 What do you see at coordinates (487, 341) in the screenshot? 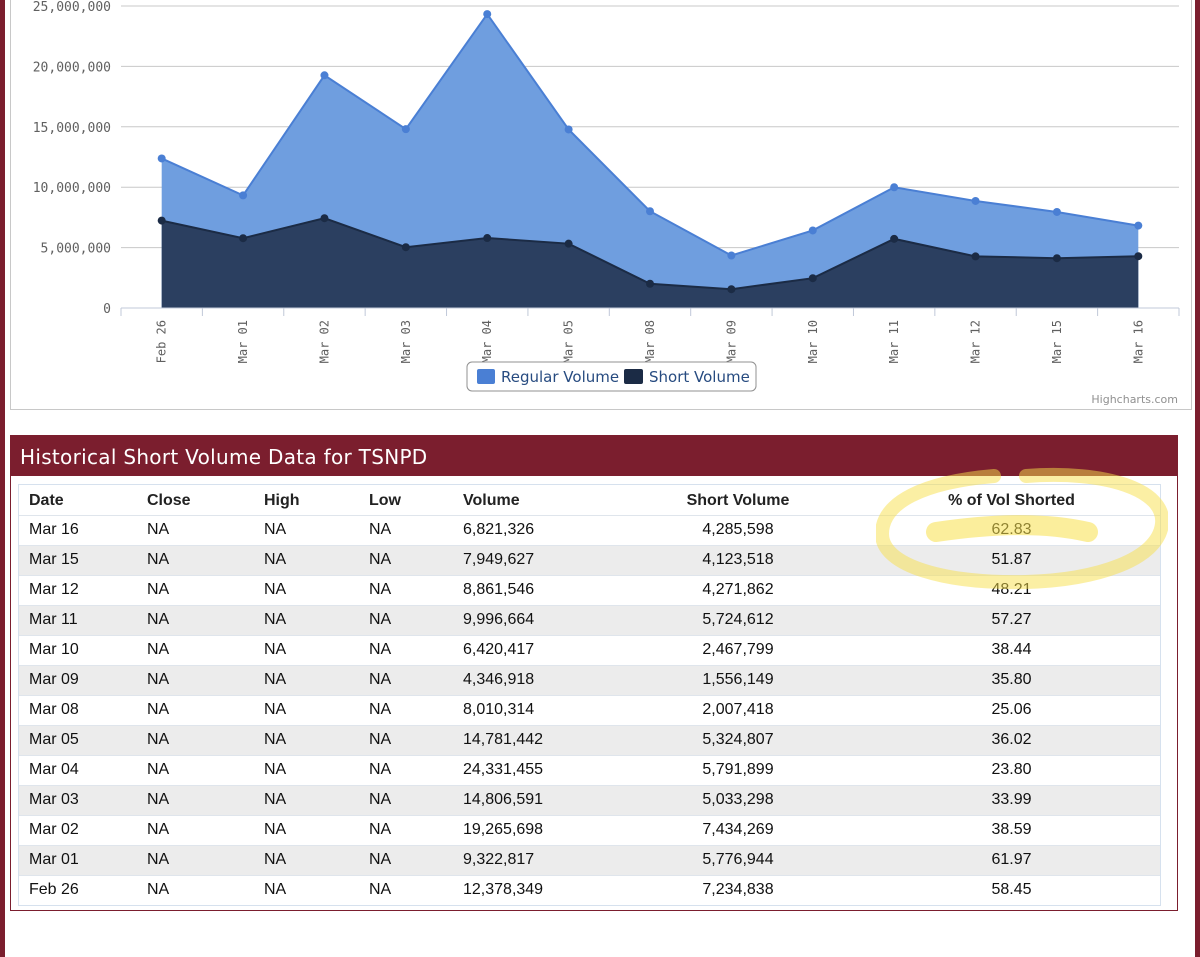
I see `x-tick-label: Mar 04` at bounding box center [487, 341].